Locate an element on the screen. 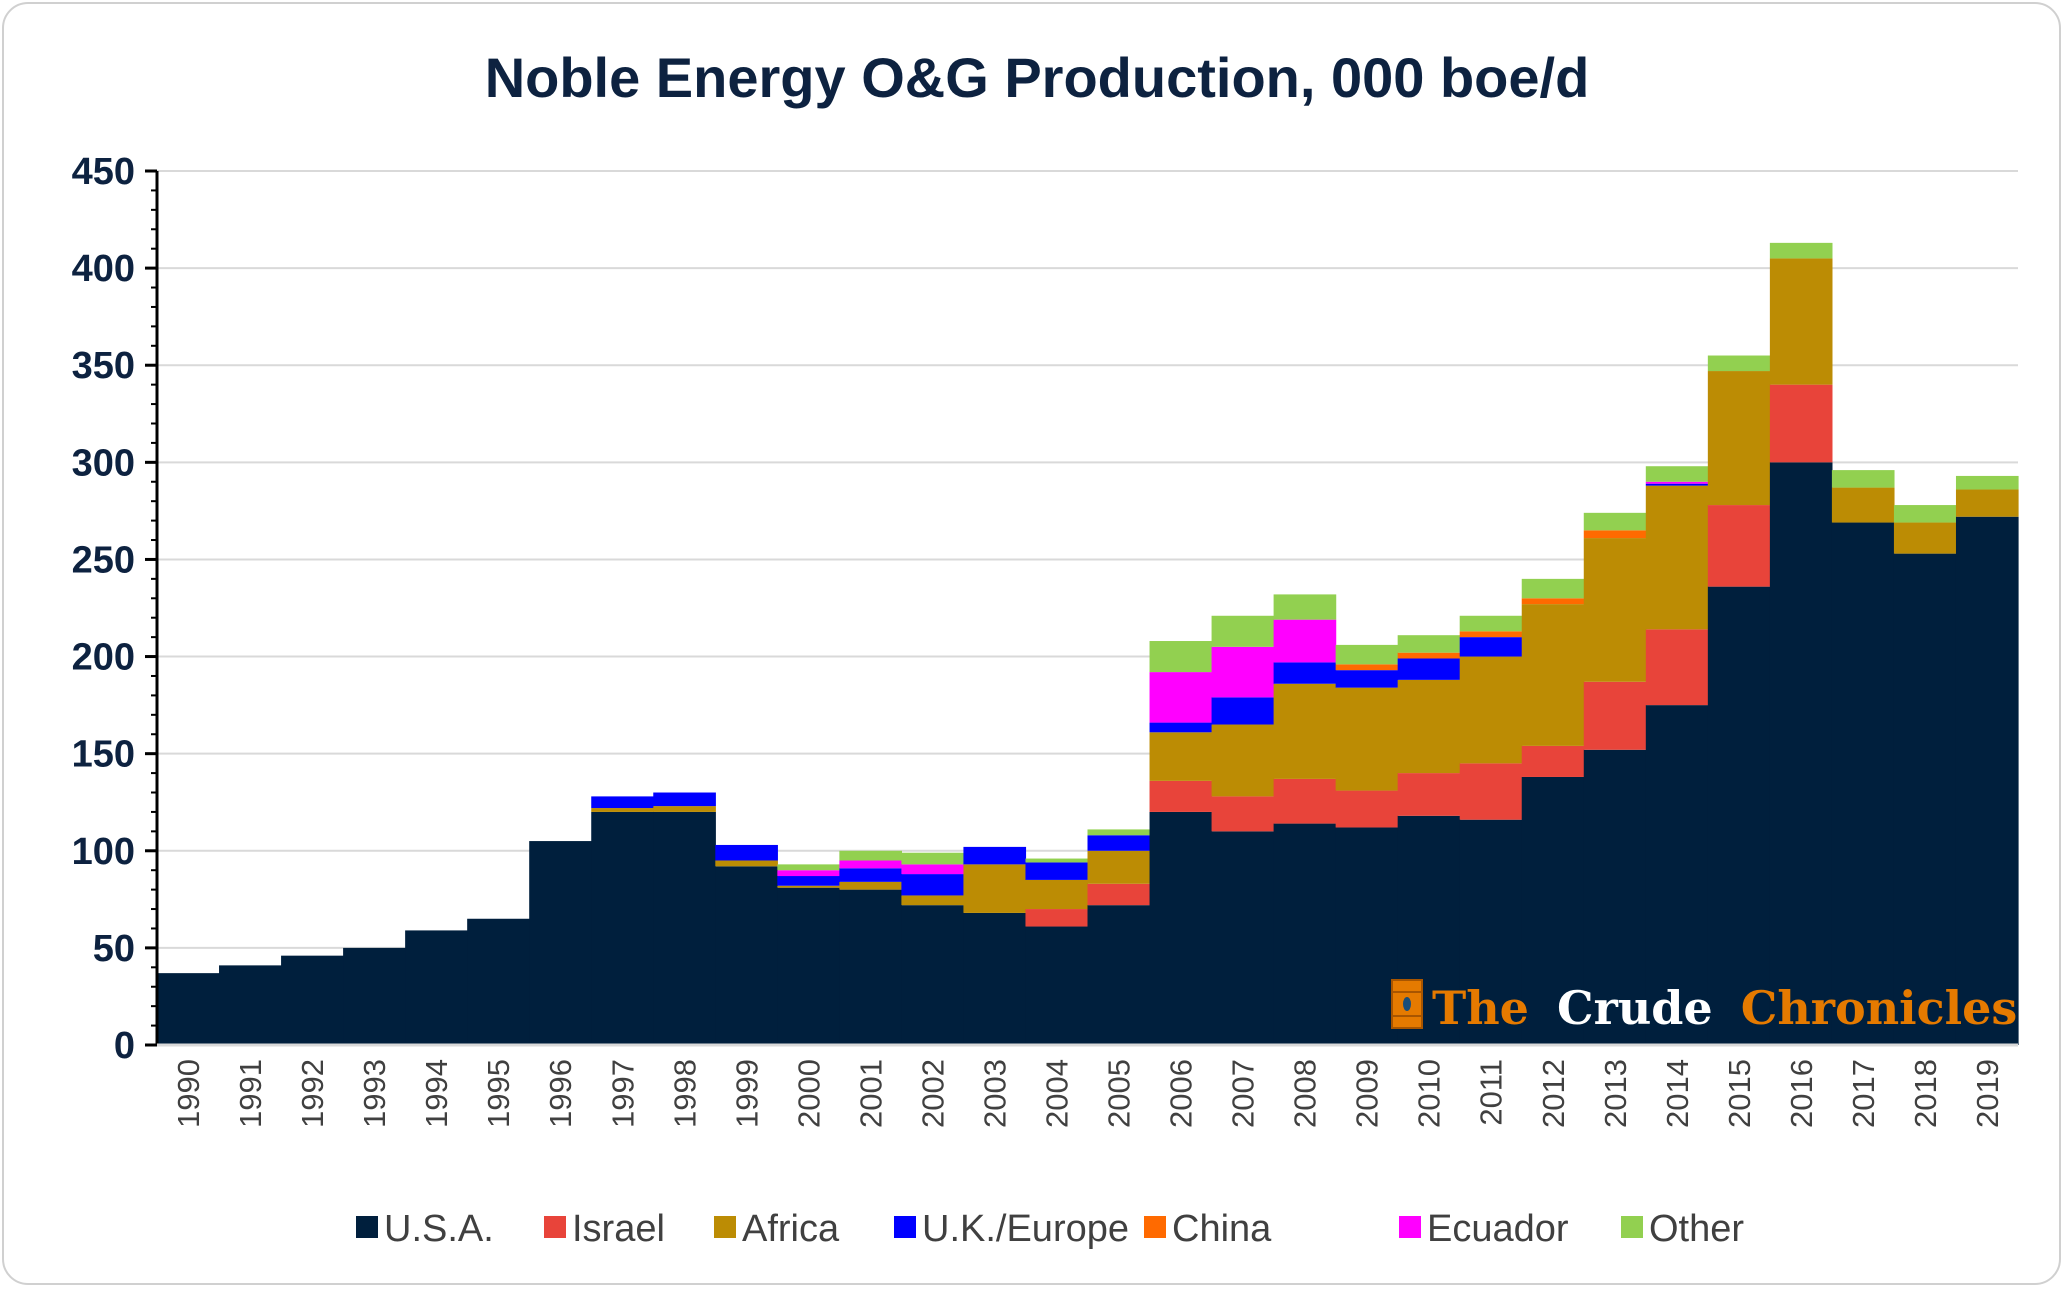  bar-segment-africa-2010 is located at coordinates (1429, 726).